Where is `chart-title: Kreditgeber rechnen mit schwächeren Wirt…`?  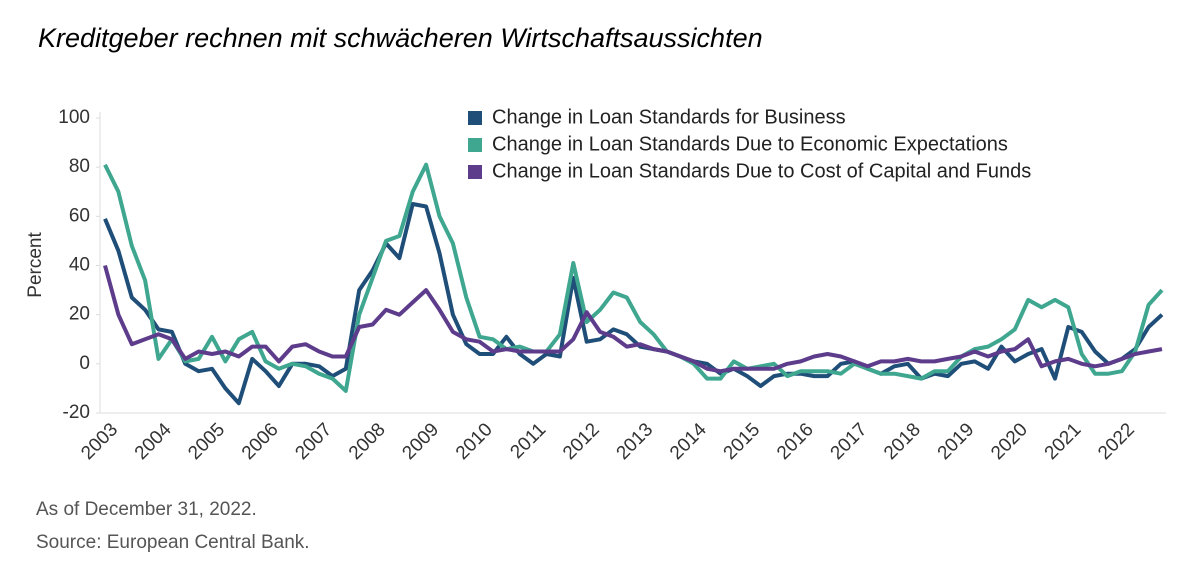
chart-title: Kreditgeber rechnen mit schwächeren Wirt… is located at coordinates (400, 38).